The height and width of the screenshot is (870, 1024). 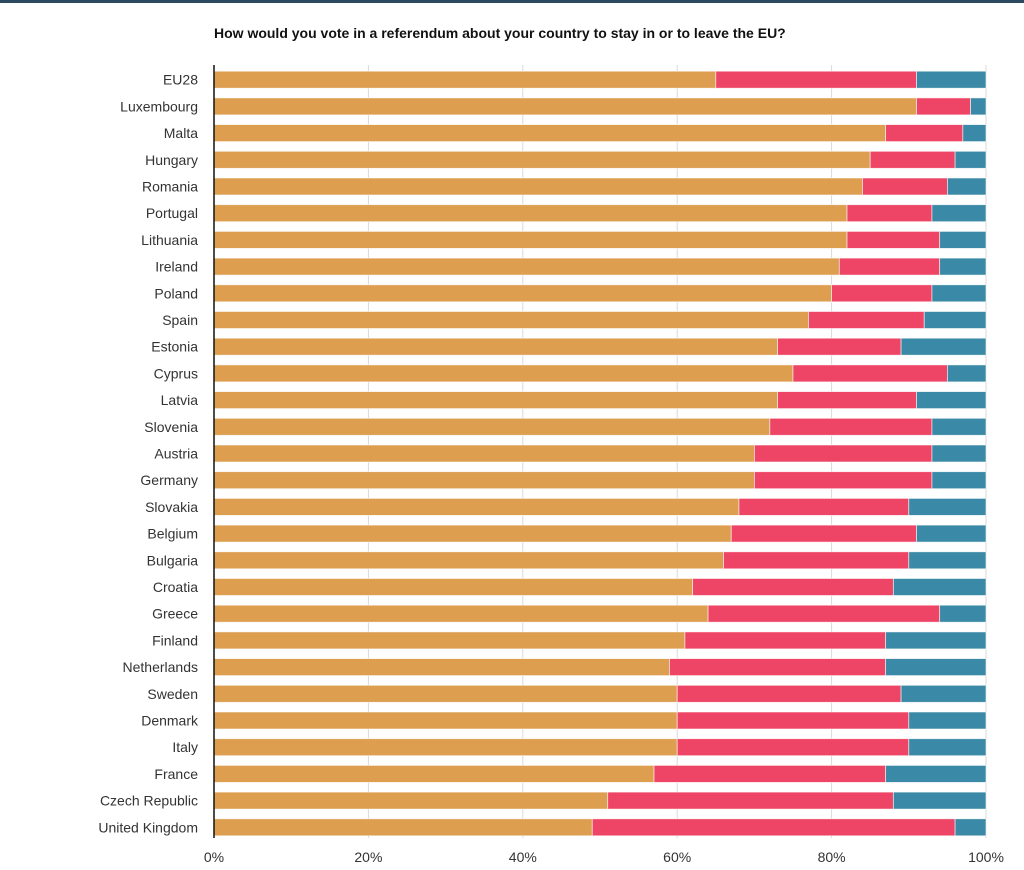 I want to click on category-label: Estonia, so click(x=174, y=347).